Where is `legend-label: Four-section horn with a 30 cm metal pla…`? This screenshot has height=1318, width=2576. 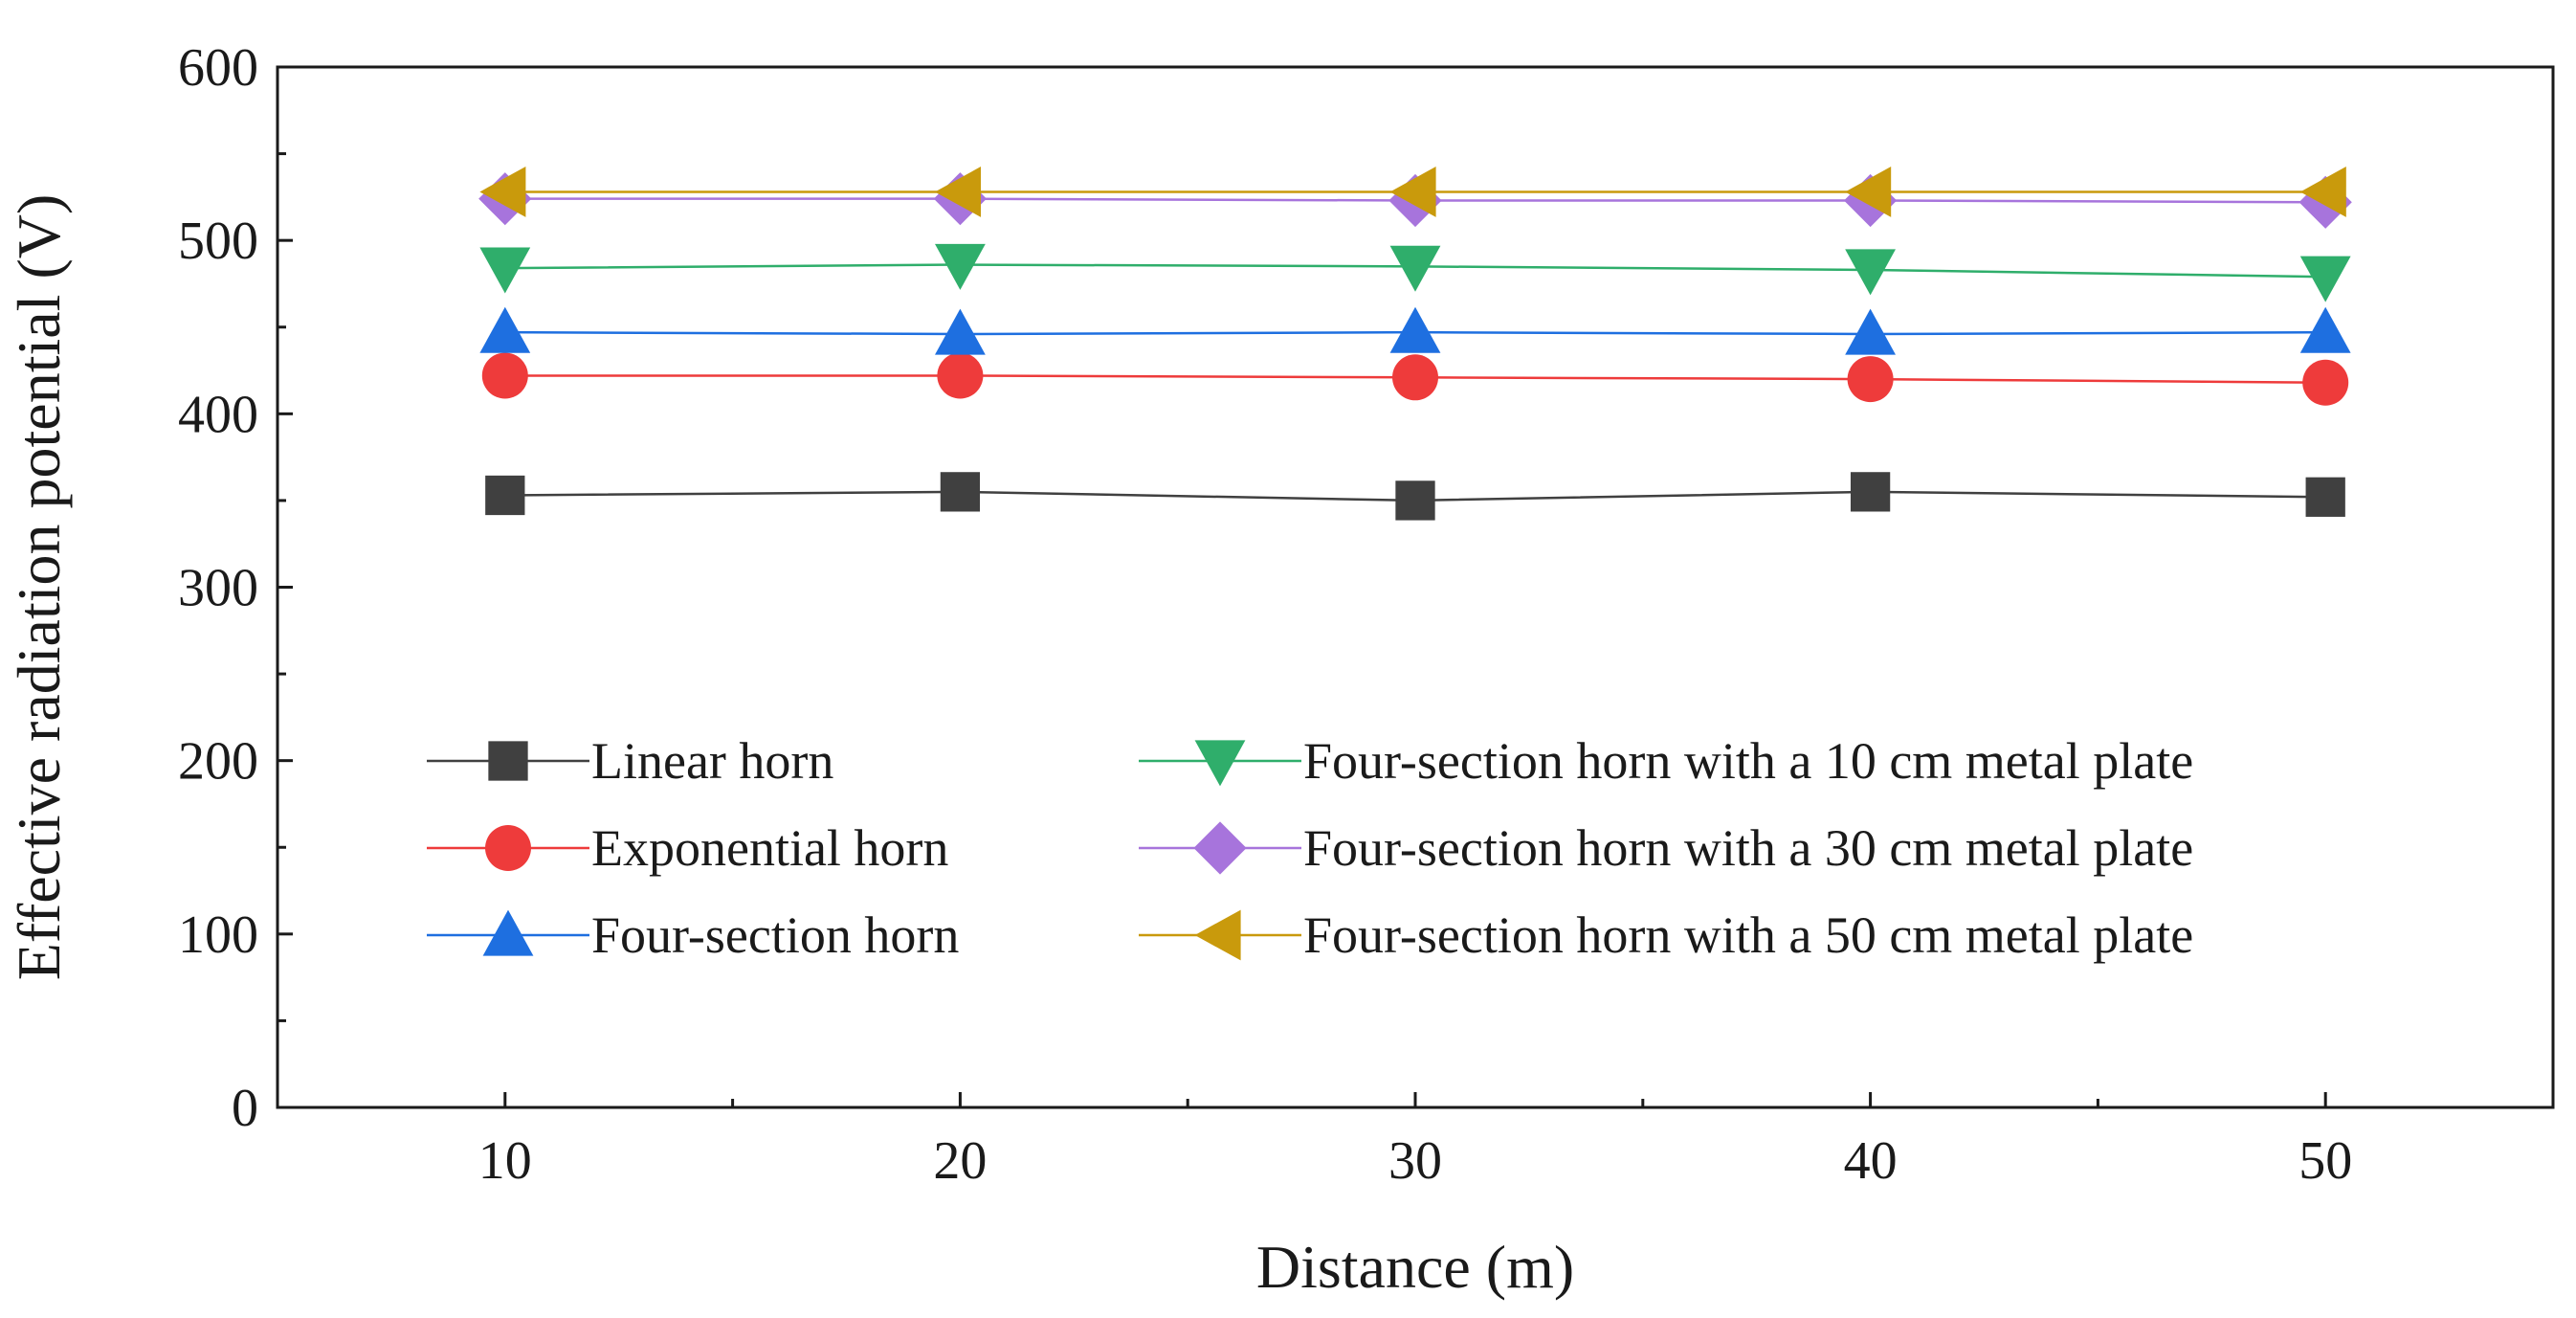 legend-label: Four-section horn with a 30 cm metal pla… is located at coordinates (1748, 848).